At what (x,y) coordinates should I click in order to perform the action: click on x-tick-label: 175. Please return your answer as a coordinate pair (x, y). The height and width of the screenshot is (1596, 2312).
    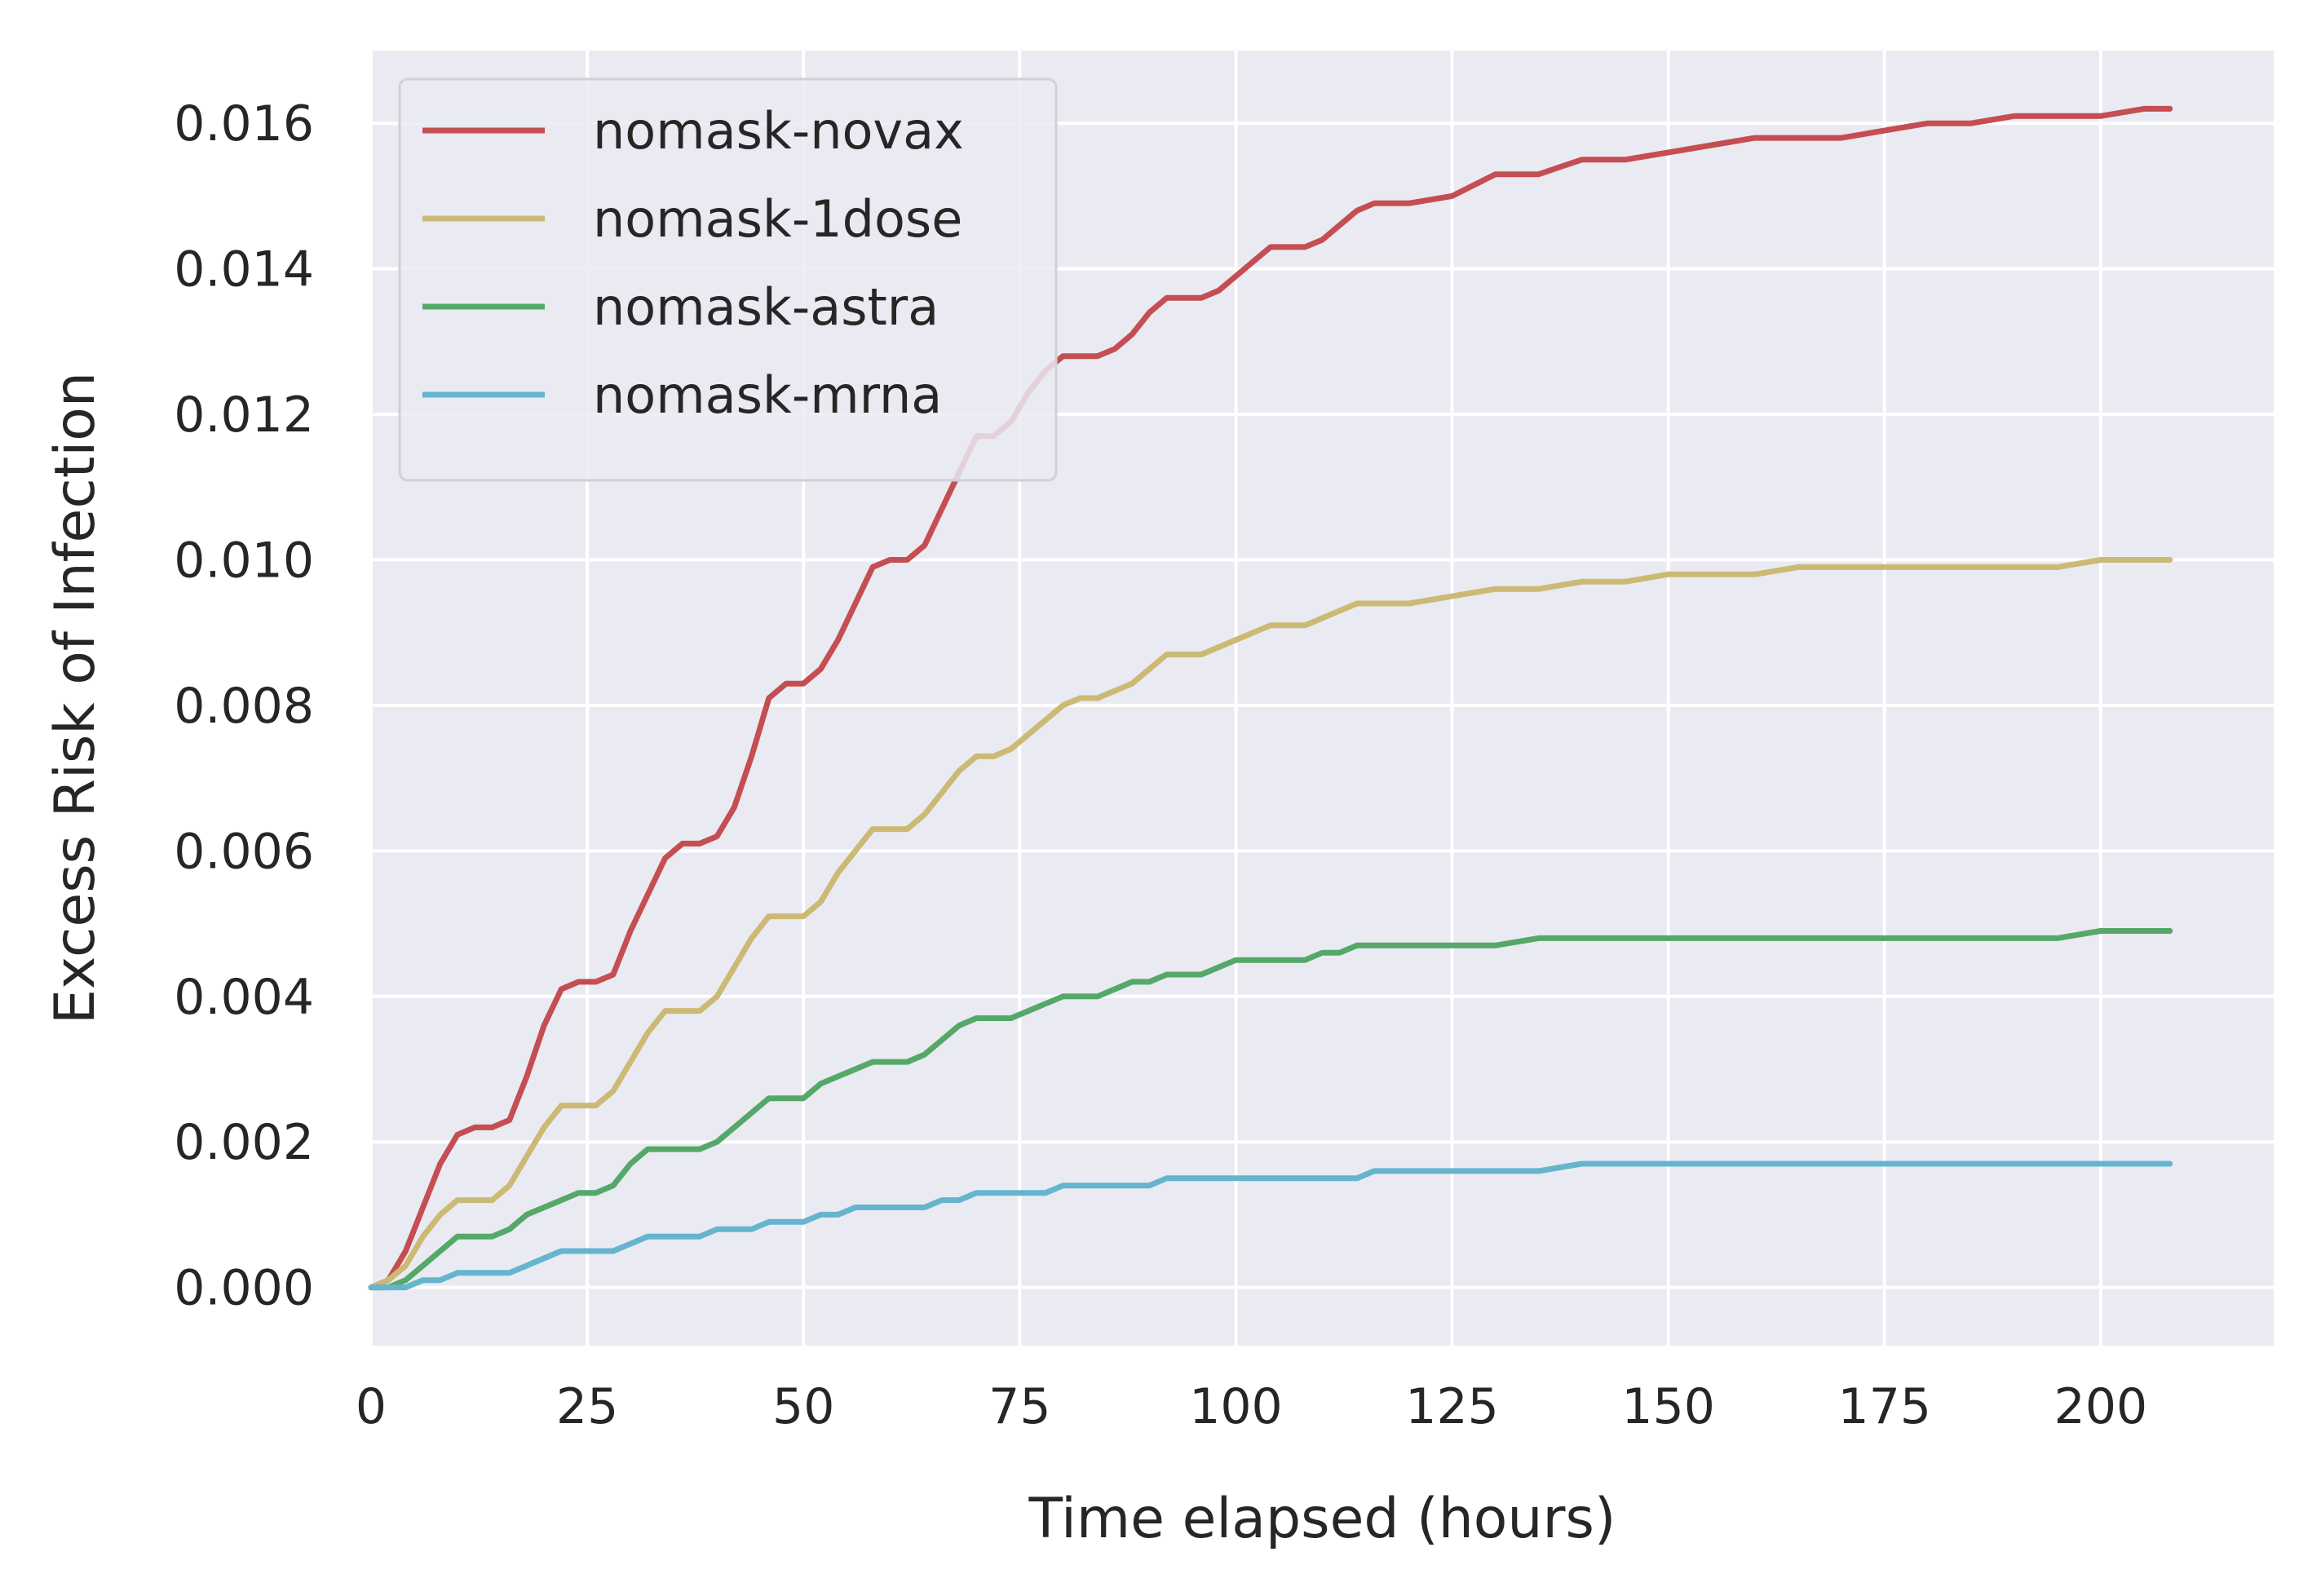
    Looking at the image, I should click on (1885, 1406).